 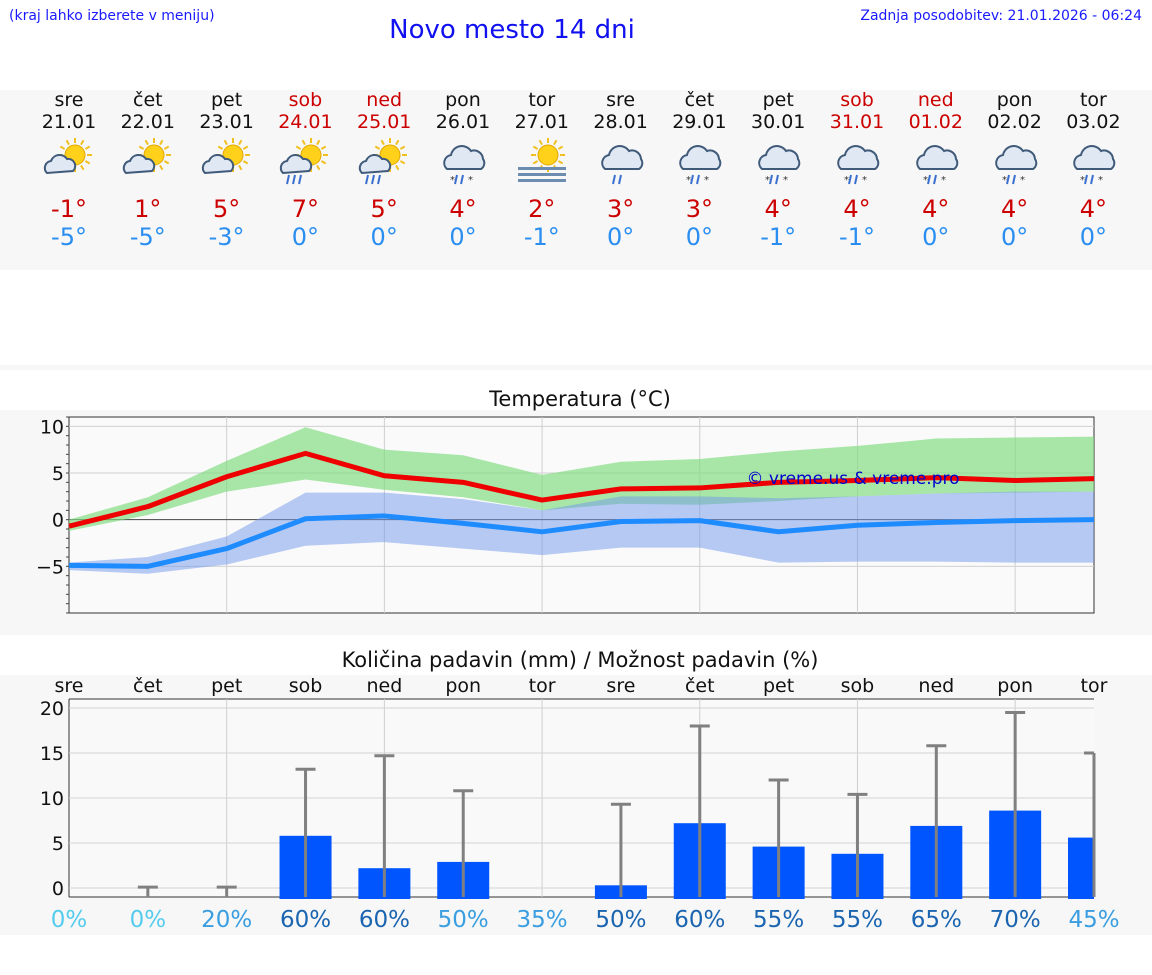 What do you see at coordinates (576, 367) in the screenshot?
I see `divider` at bounding box center [576, 367].